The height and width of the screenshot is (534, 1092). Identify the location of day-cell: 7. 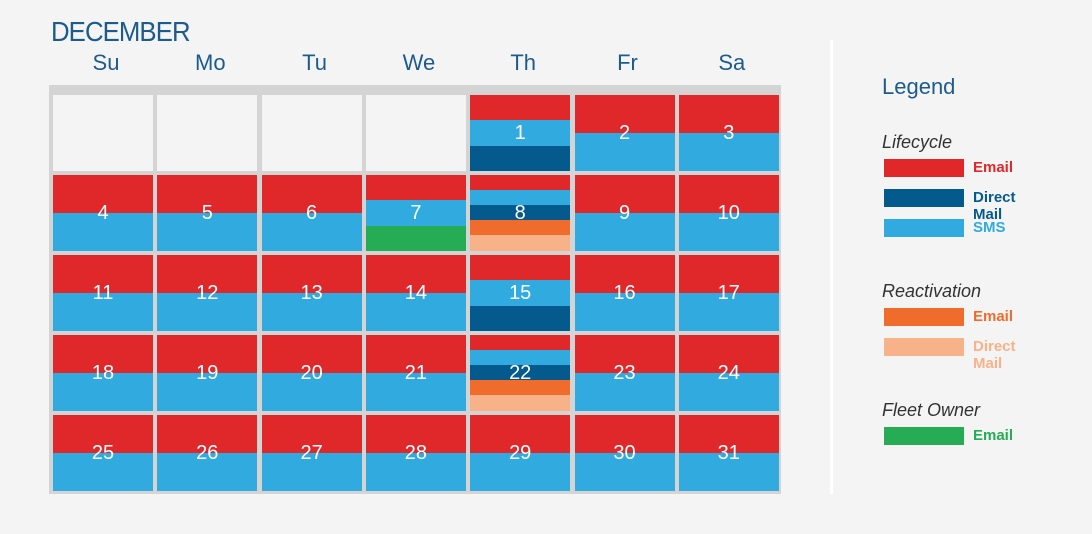
(415, 213).